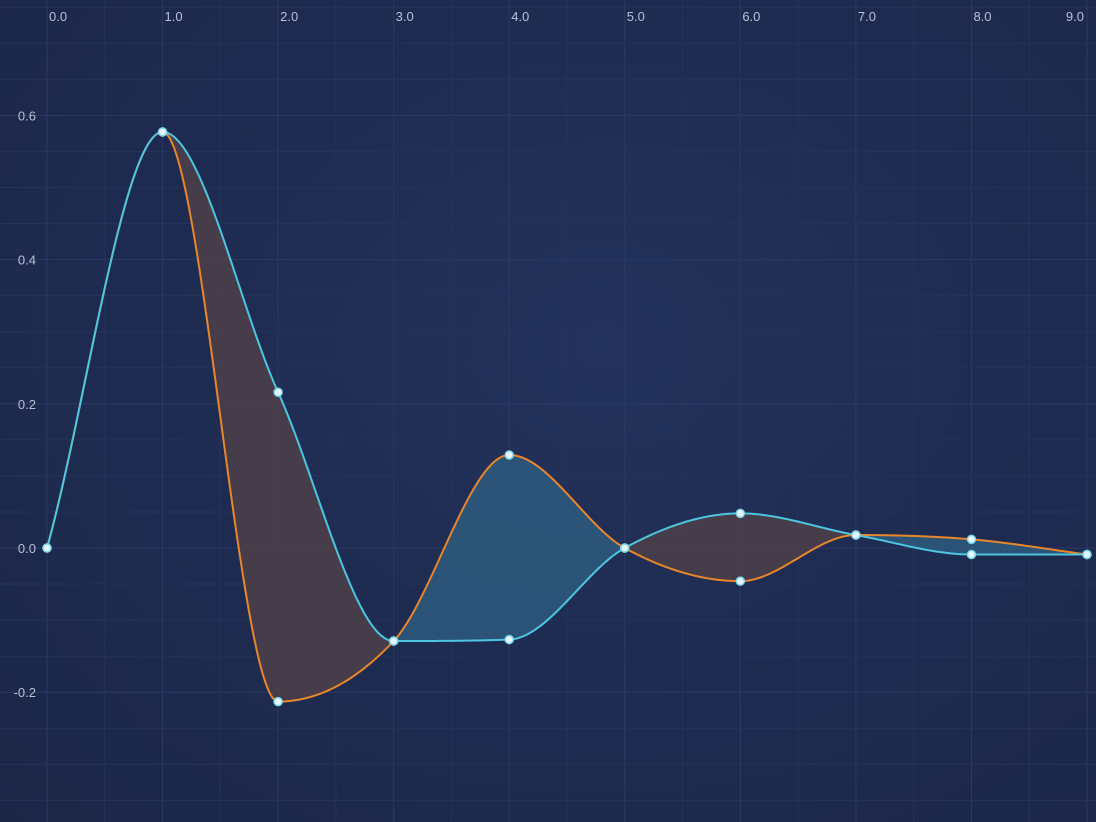 The image size is (1096, 822). Describe the element at coordinates (636, 16) in the screenshot. I see `x-tick-label: 5.0` at that location.